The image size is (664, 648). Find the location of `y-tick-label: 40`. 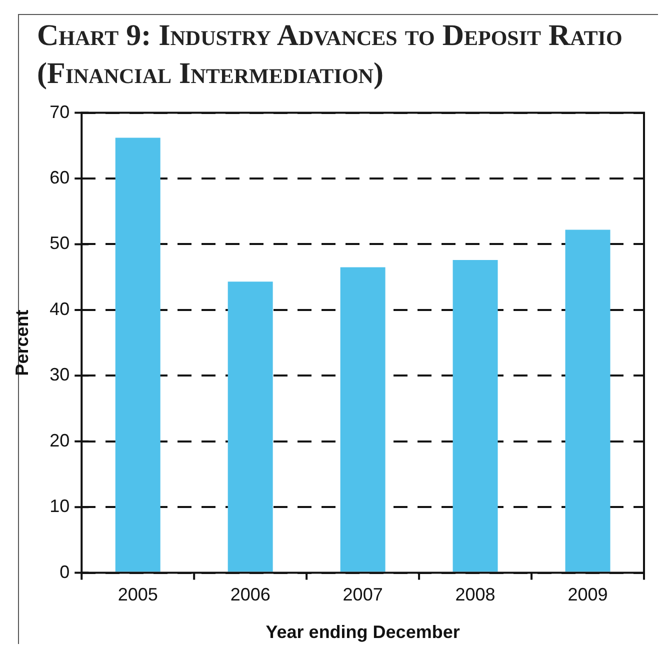

y-tick-label: 40 is located at coordinates (60, 308).